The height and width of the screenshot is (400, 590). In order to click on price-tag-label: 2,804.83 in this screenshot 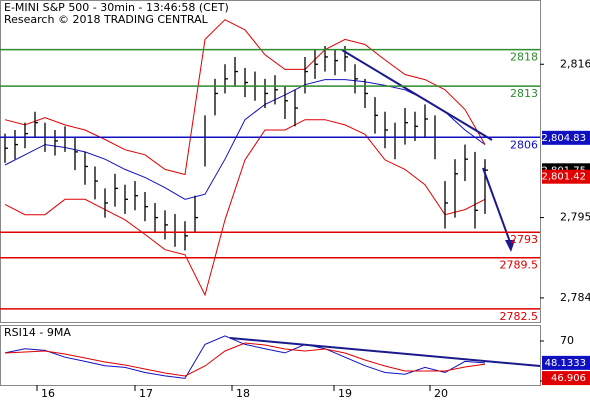, I will do `click(563, 138)`.